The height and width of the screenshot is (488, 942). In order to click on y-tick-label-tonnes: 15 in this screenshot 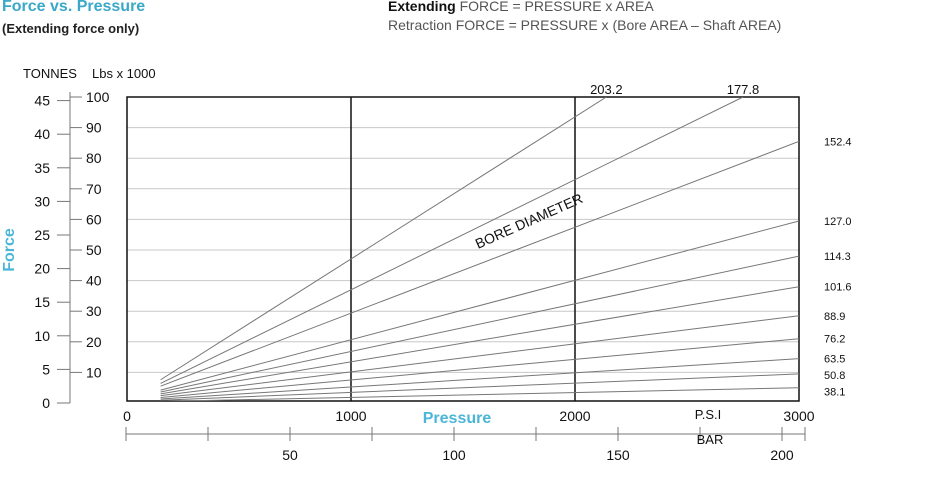, I will do `click(42, 302)`.